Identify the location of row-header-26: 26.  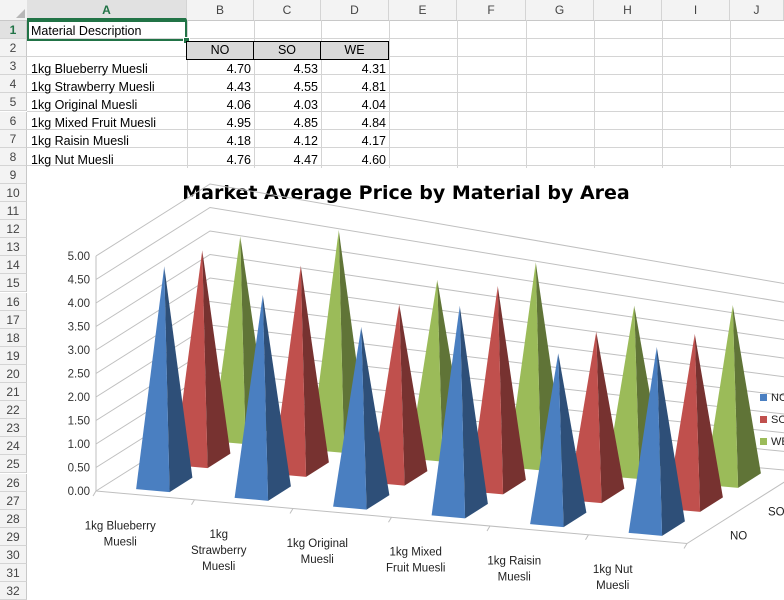
(13, 482).